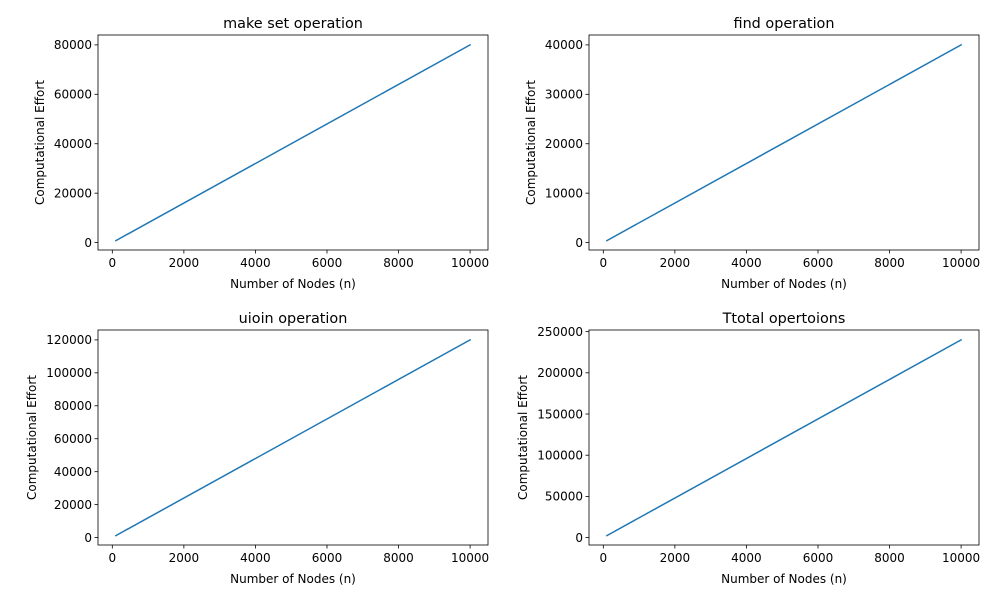 The image size is (1000, 600). What do you see at coordinates (69, 340) in the screenshot?
I see `y-tick-label: 120000` at bounding box center [69, 340].